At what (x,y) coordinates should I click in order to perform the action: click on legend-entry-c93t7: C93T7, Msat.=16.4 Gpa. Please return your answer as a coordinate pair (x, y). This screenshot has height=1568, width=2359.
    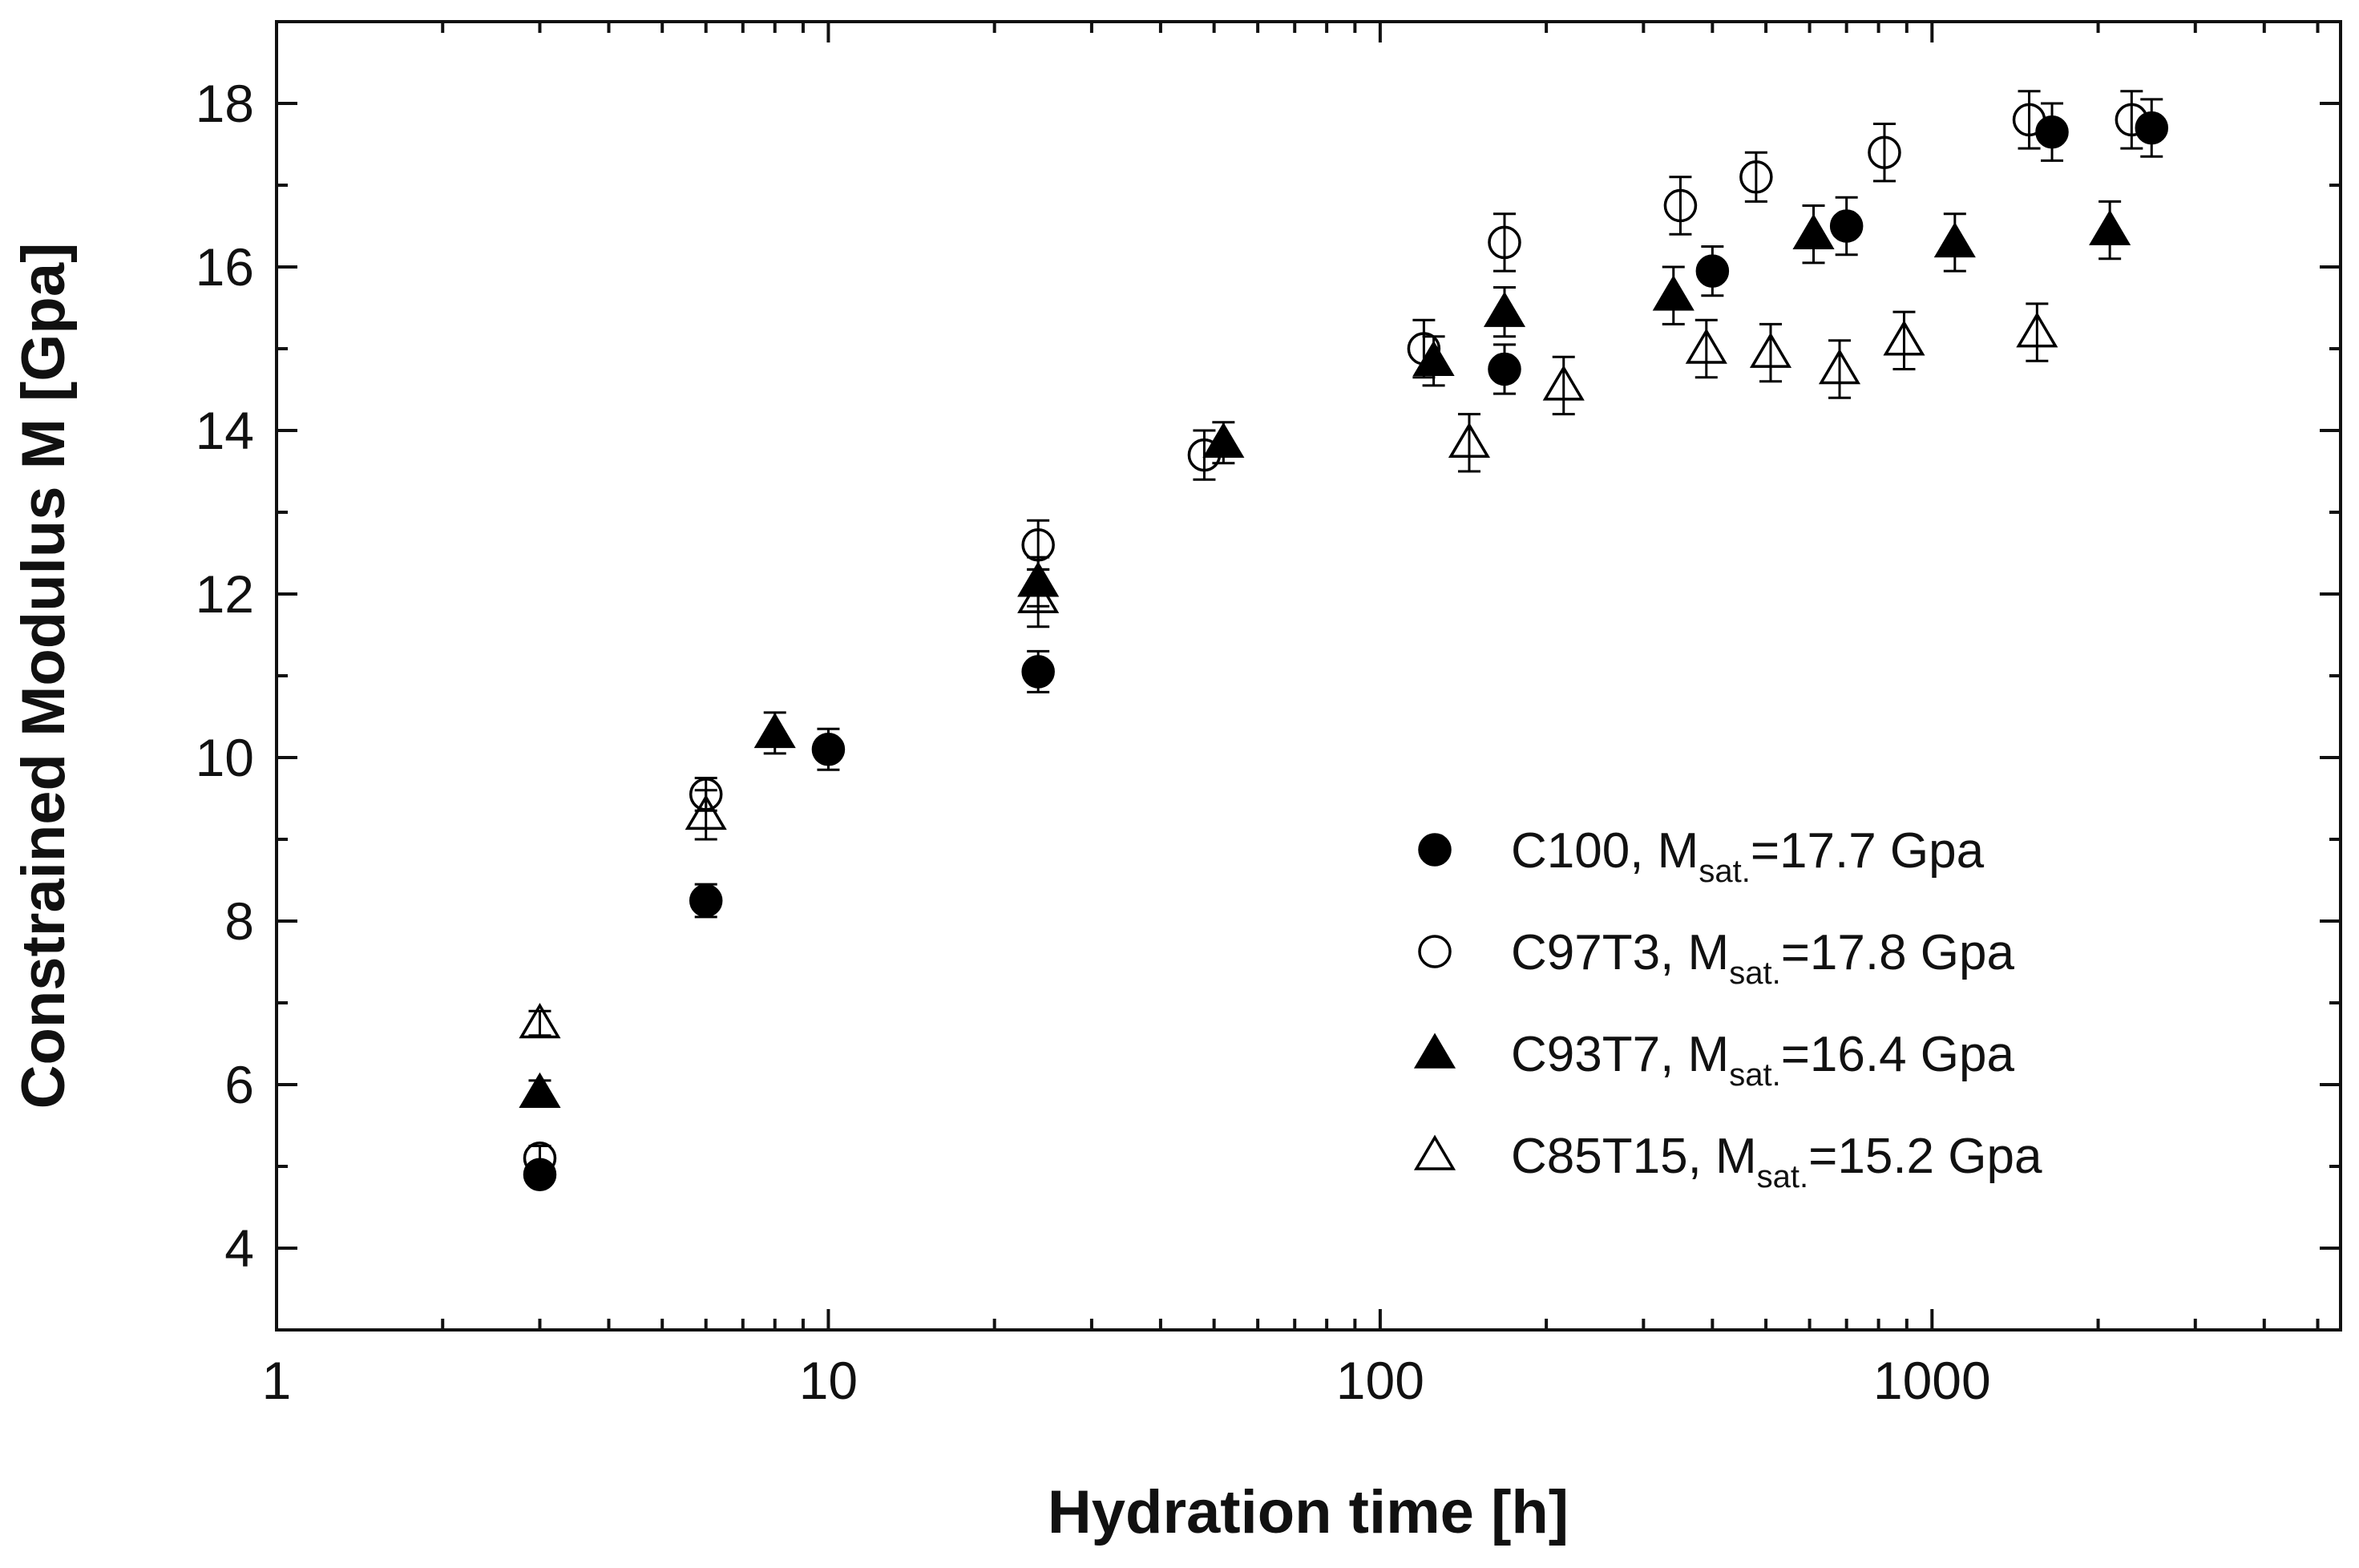
    Looking at the image, I should click on (1714, 1060).